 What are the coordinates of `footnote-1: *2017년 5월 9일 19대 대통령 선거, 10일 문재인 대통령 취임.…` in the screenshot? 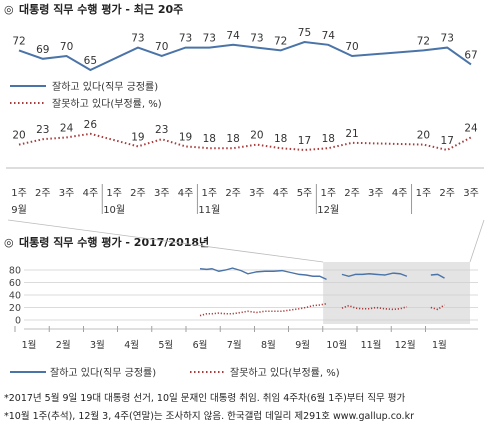 It's located at (205, 398).